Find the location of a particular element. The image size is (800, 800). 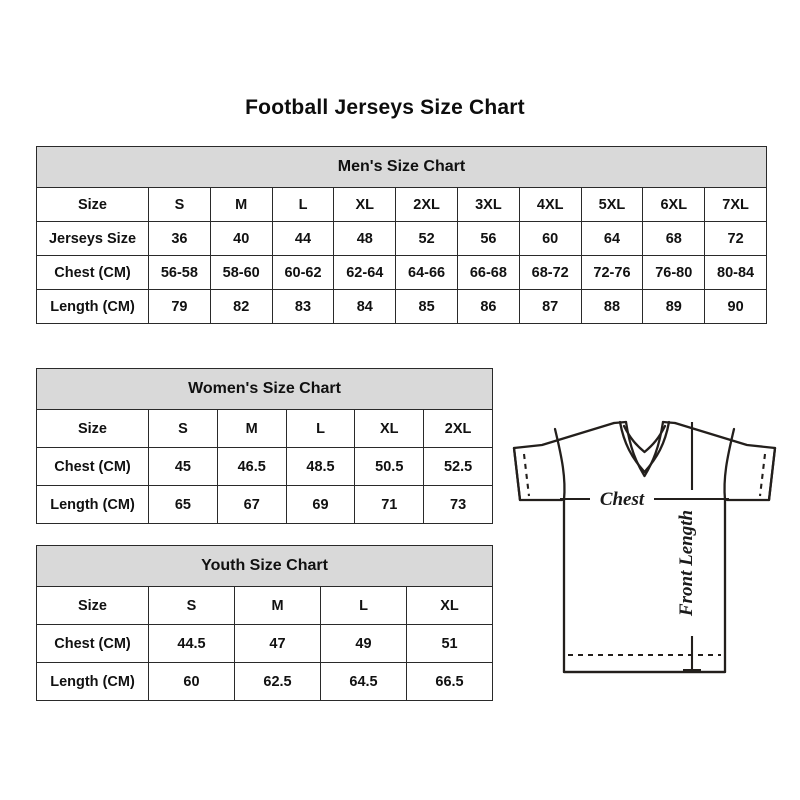

table-cell: 87 is located at coordinates (550, 306).